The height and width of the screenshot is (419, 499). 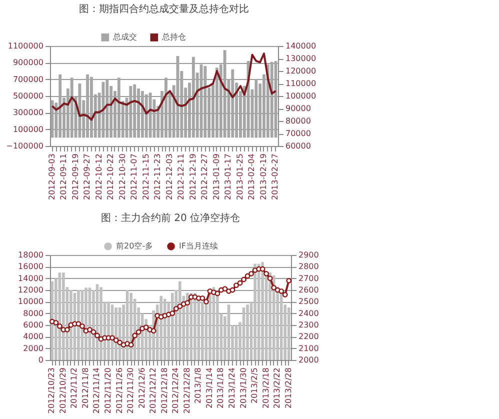 I want to click on y2-tick-label: 60000, so click(x=298, y=146).